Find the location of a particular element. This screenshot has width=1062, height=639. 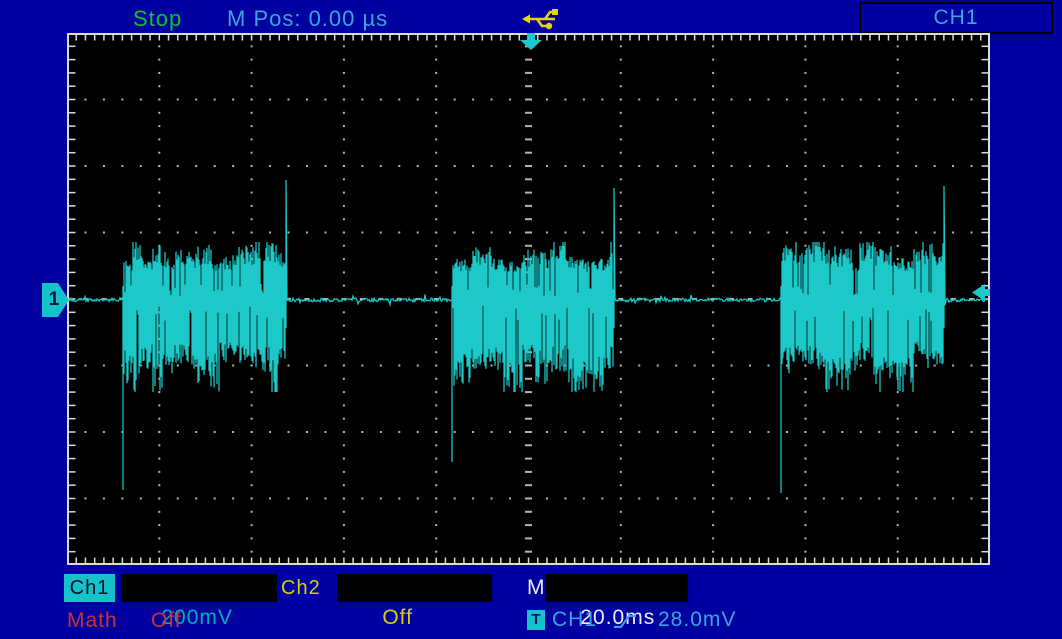

channel1-scale: 200mV is located at coordinates (197, 617).